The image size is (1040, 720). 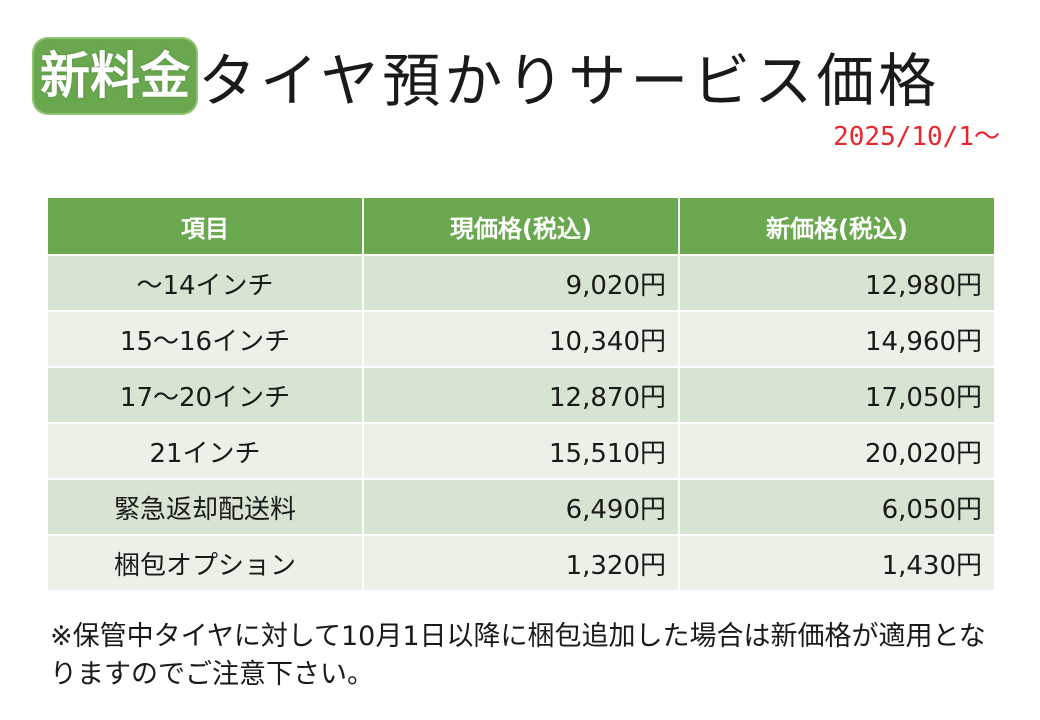 I want to click on row-current-price: 12,870円, so click(x=521, y=395).